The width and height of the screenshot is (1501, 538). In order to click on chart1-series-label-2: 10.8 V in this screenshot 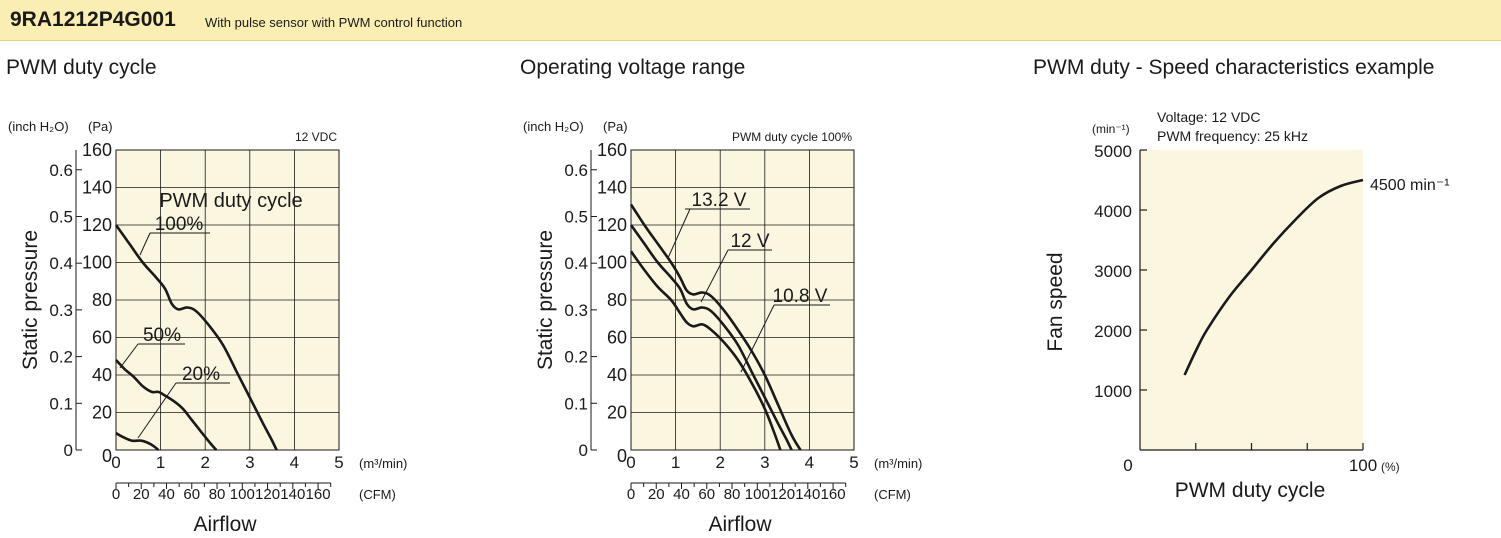, I will do `click(800, 296)`.